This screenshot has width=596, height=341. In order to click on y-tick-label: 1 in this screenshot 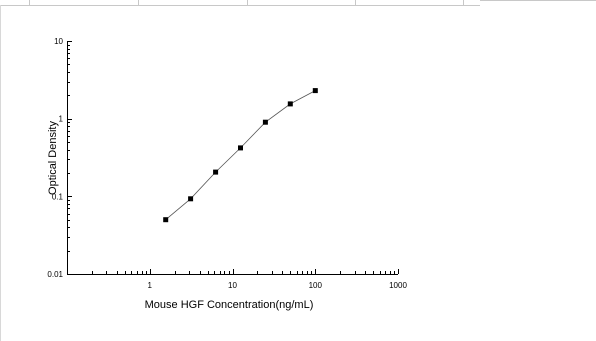, I will do `click(61, 119)`.